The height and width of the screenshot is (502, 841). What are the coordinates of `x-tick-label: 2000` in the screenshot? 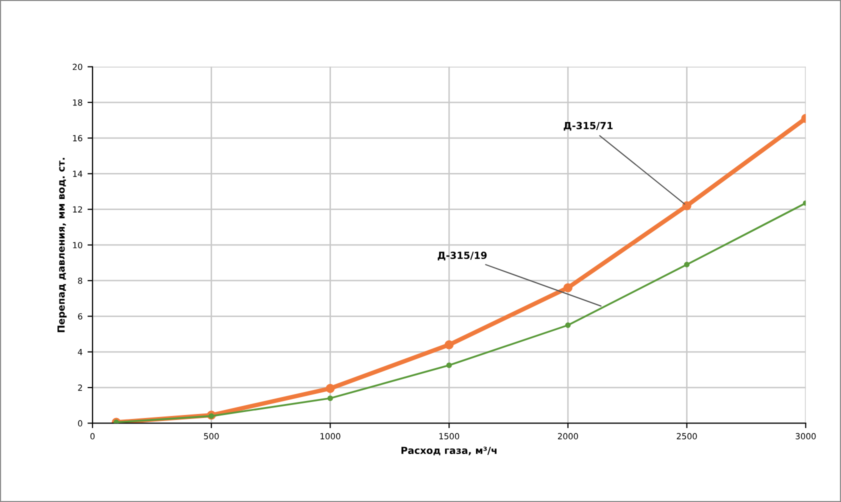 It's located at (568, 436).